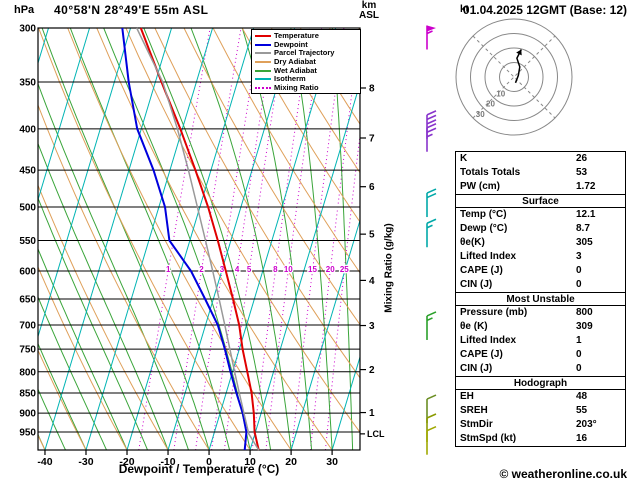 The image size is (629, 486). What do you see at coordinates (27, 414) in the screenshot?
I see `svg-text: 900` at bounding box center [27, 414].